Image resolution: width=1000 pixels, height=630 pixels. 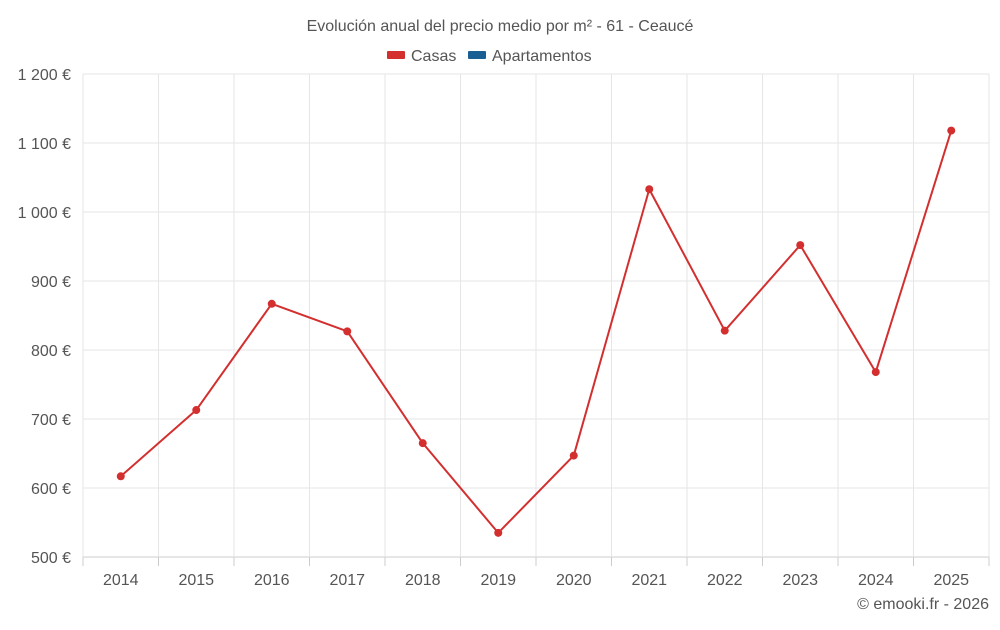 I want to click on y-tick-label: 500 €, so click(x=51, y=558).